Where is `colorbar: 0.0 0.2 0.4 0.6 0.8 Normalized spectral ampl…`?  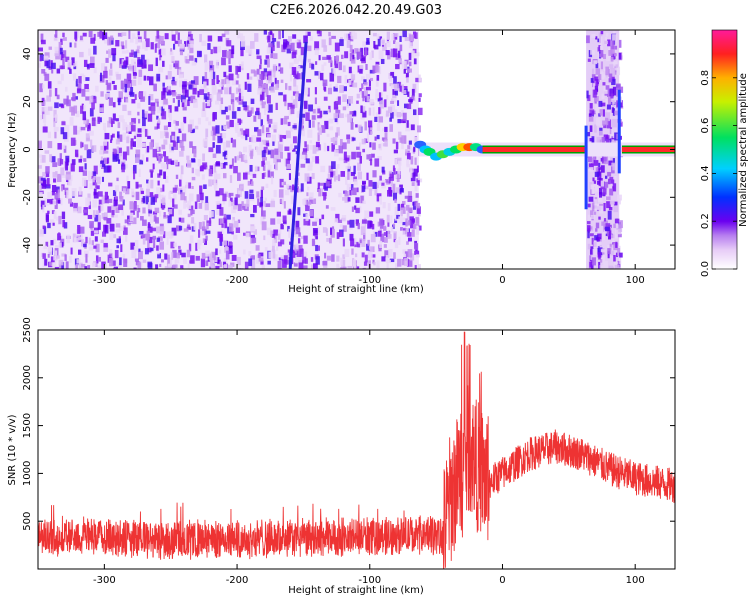
colorbar: 0.0 0.2 0.4 0.6 0.8 Normalized spectral ampl… is located at coordinates (724, 153).